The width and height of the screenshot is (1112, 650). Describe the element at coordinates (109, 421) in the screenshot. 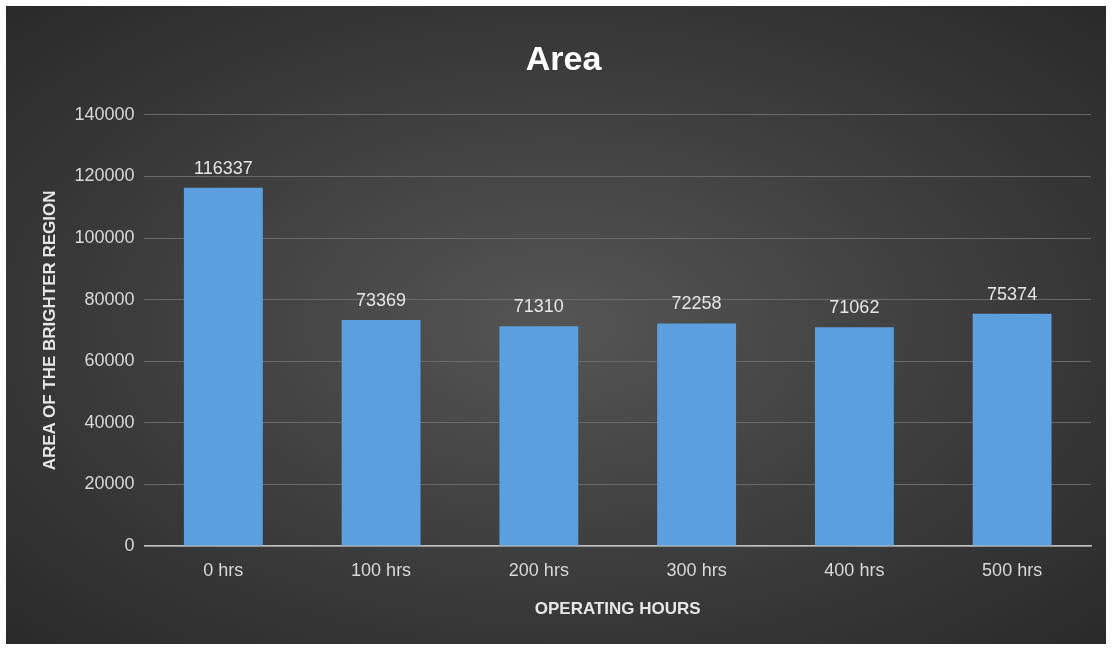

I see `y-tick-label: 40000` at that location.